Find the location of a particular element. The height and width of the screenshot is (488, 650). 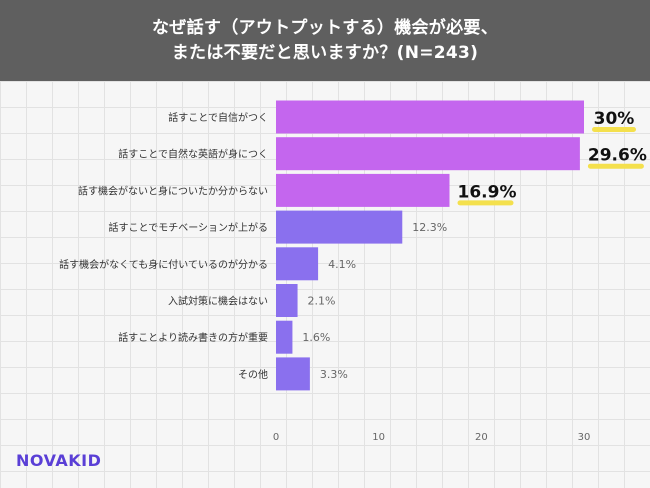

chart-title-line-1: なぜ話す（アウトプットする）機会が必要、 is located at coordinates (325, 27).